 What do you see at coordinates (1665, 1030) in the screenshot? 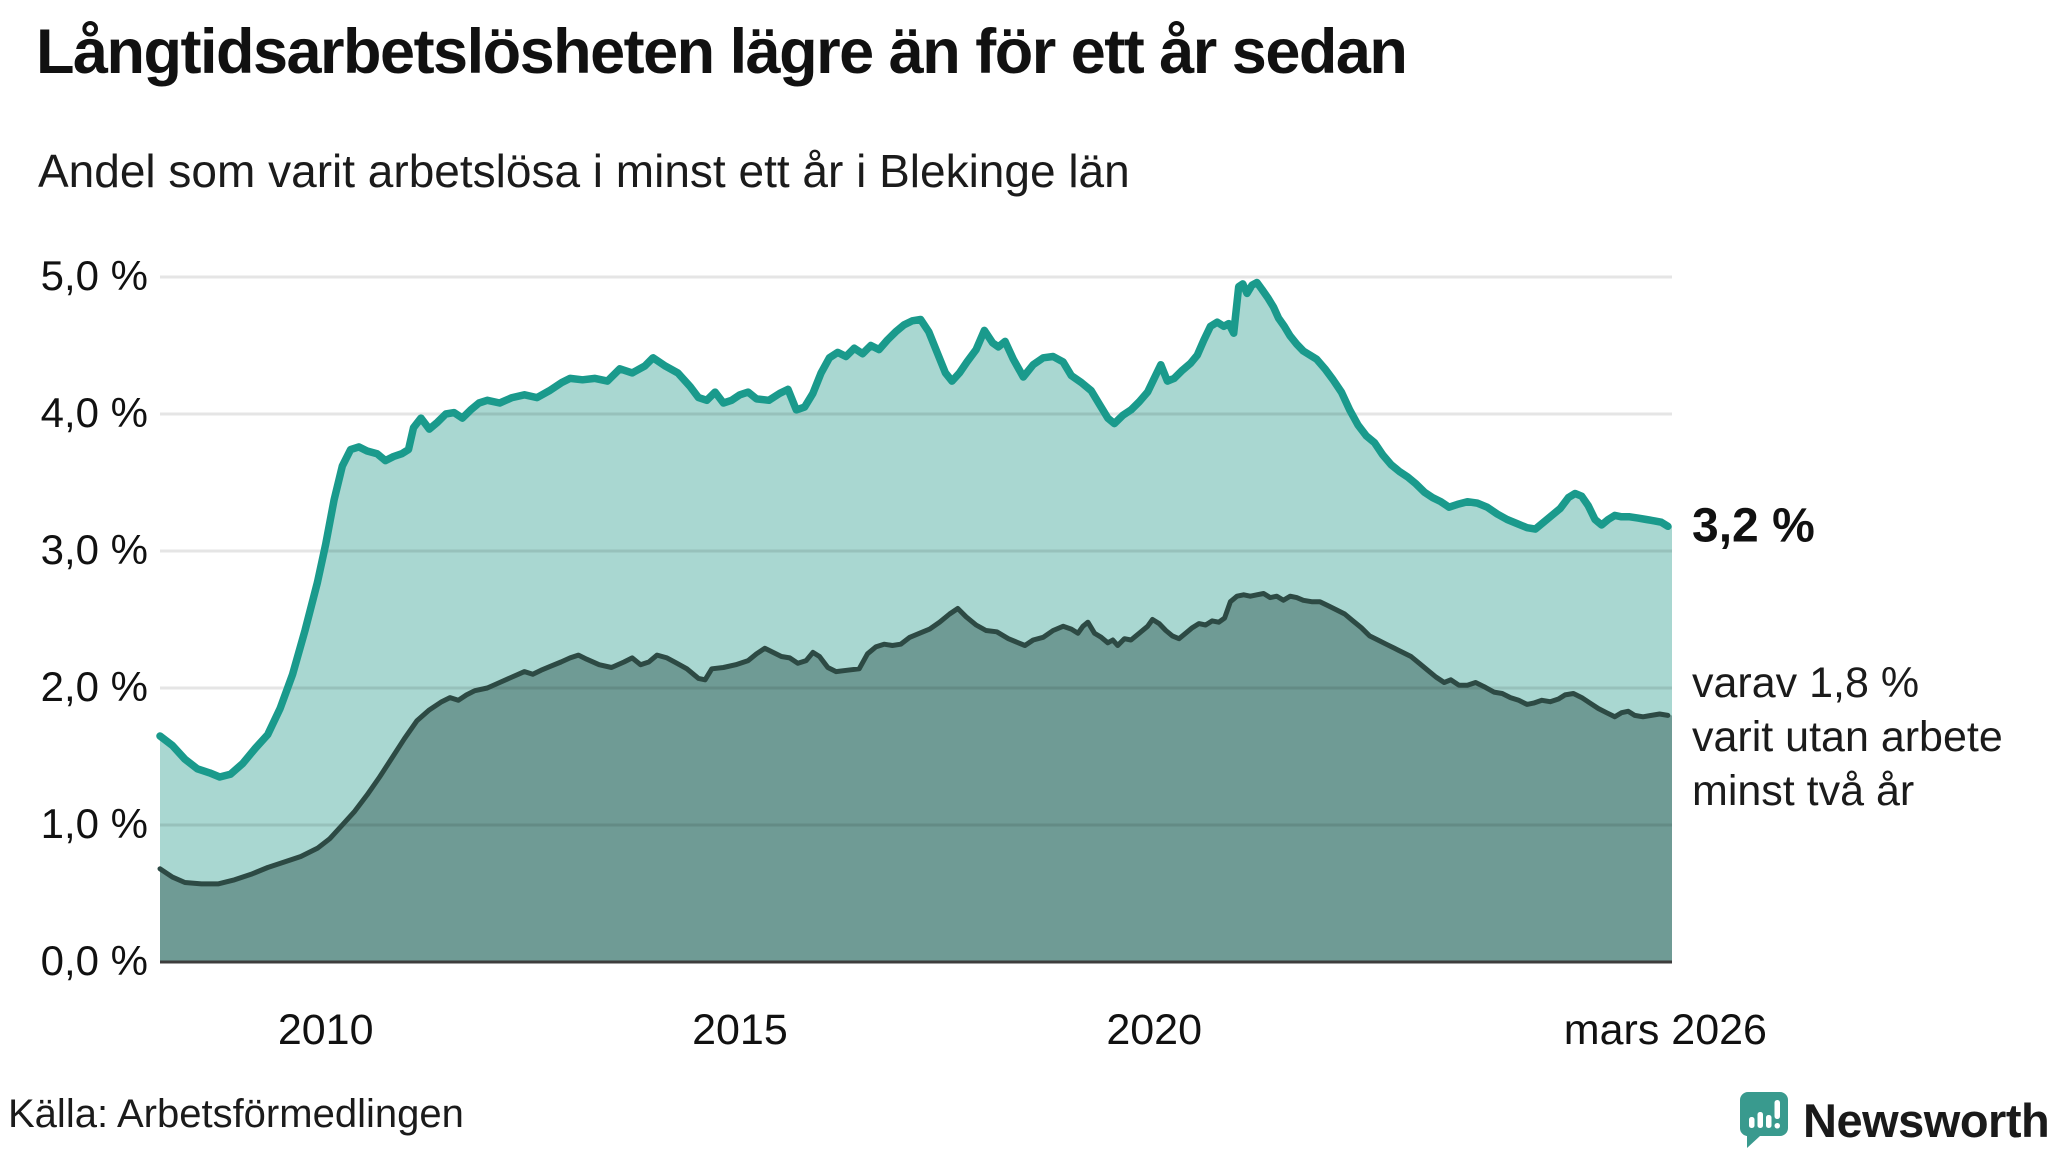
I see `x-axis-tick-label: mars 2026` at bounding box center [1665, 1030].